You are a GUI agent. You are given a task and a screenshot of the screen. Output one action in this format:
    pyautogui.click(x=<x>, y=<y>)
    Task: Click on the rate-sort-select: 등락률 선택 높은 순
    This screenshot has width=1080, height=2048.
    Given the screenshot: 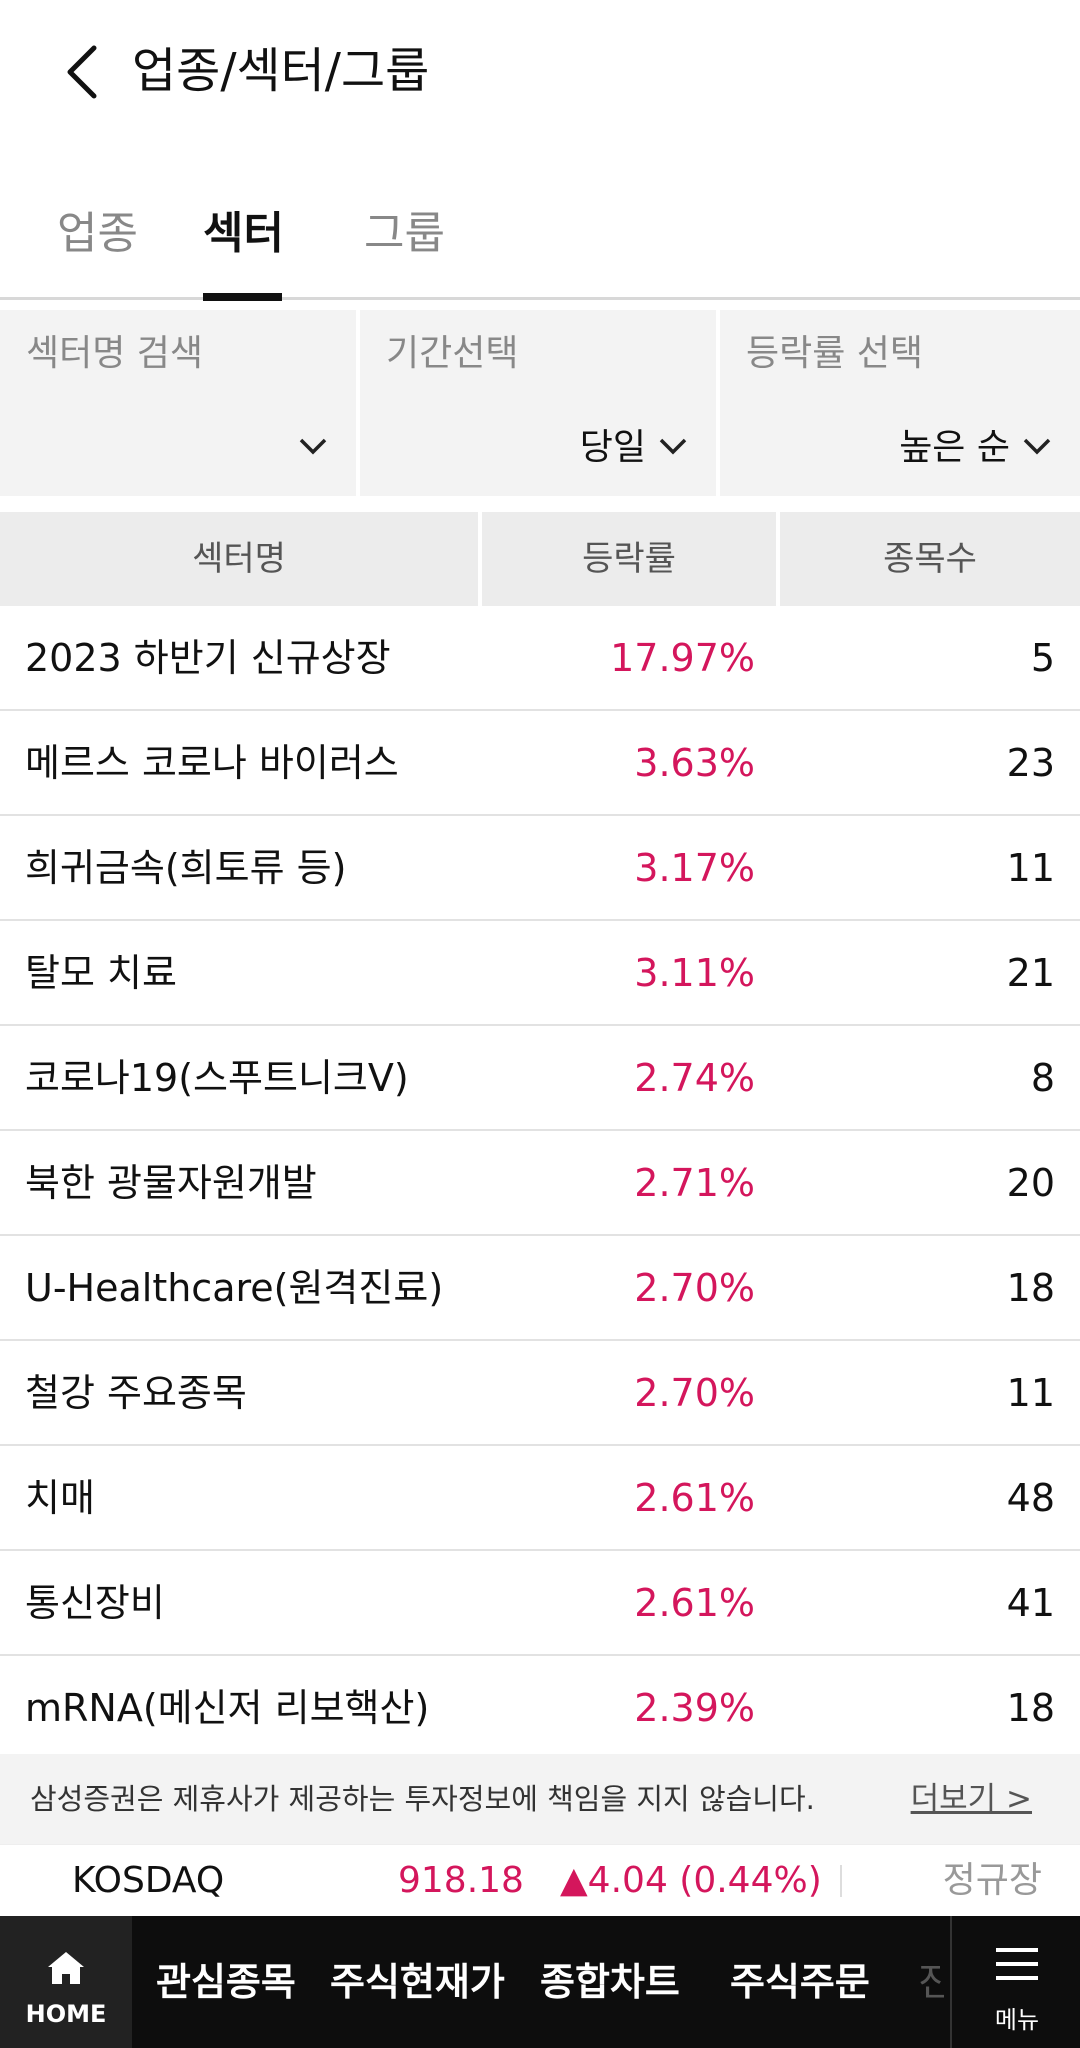 What is the action you would take?
    pyautogui.click(x=900, y=403)
    